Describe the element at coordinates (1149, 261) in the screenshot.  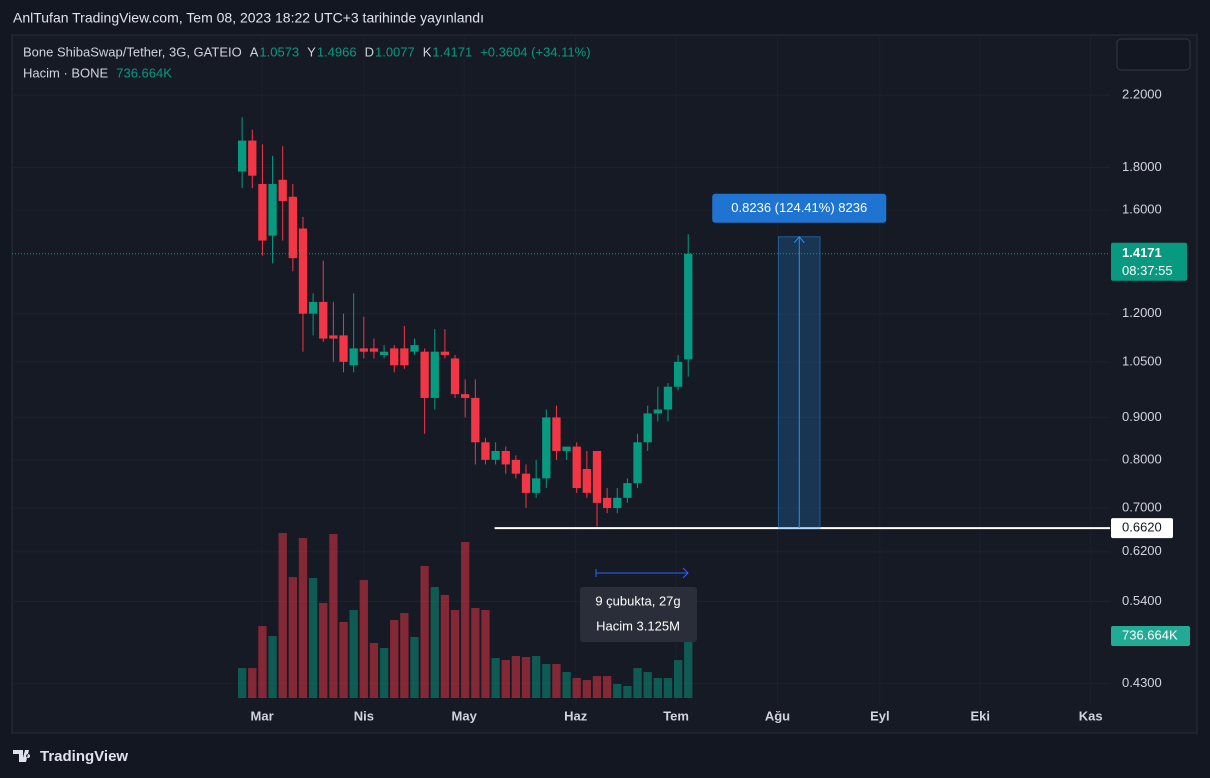
I see `price-badge` at that location.